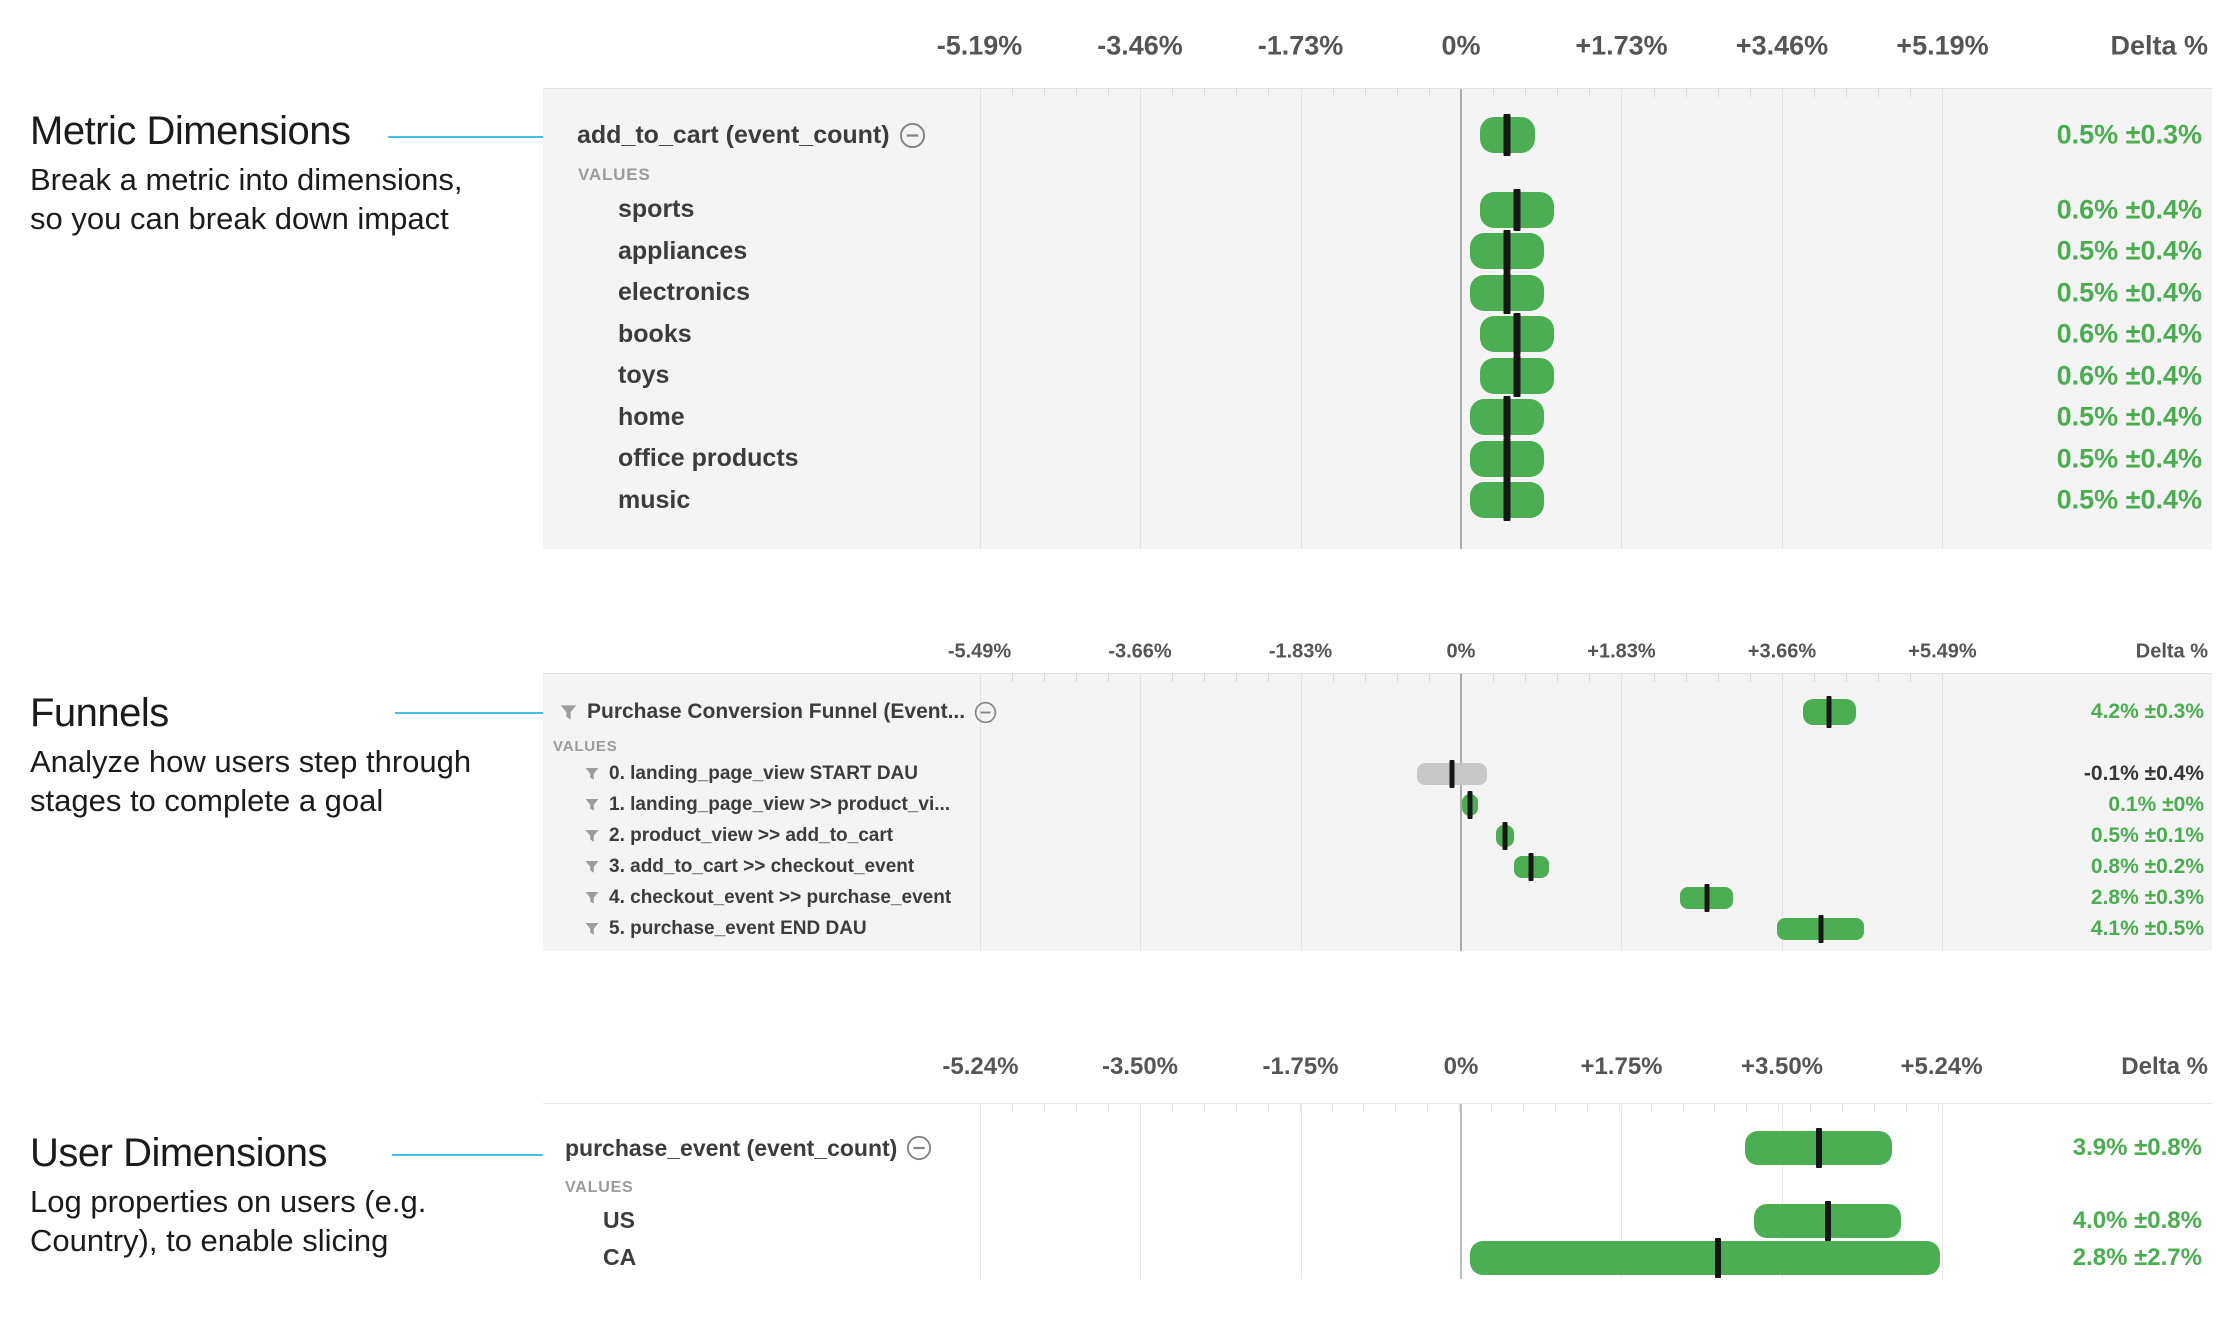 This screenshot has width=2236, height=1327. What do you see at coordinates (767, 897) in the screenshot?
I see `row-label-group: 4. checkout_event >> purchase_event` at bounding box center [767, 897].